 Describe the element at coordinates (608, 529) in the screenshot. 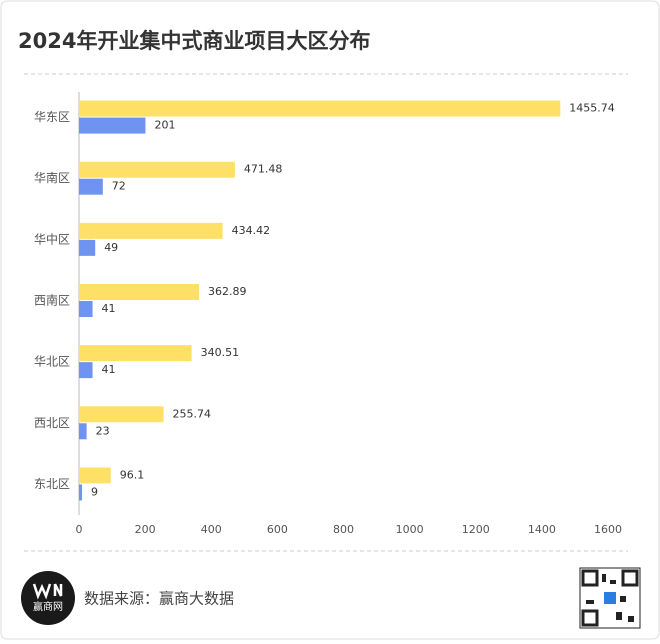

I see `x-tick-label: 1600` at that location.